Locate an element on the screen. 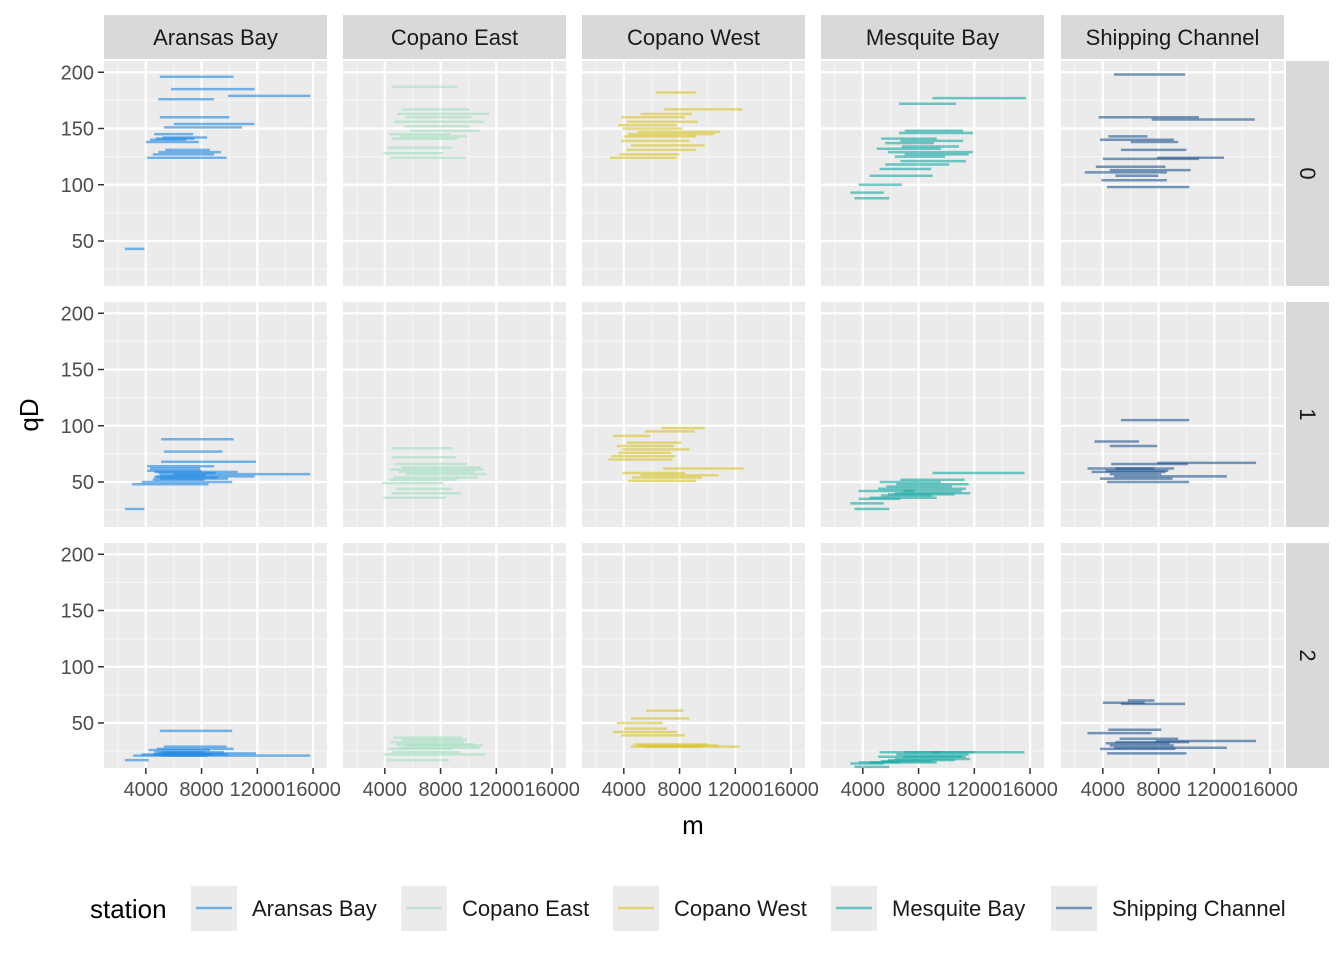  legend-label: Shipping Channel is located at coordinates (1199, 908).